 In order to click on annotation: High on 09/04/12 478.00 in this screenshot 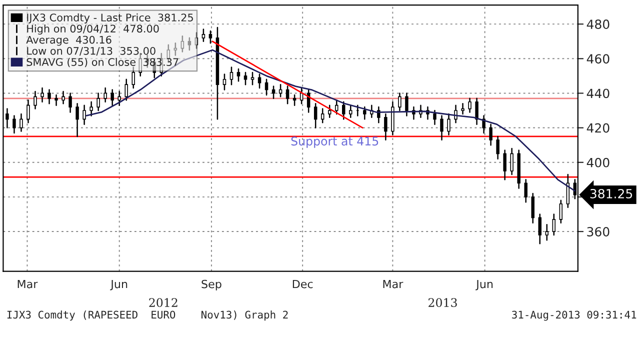, I will do `click(93, 29)`.